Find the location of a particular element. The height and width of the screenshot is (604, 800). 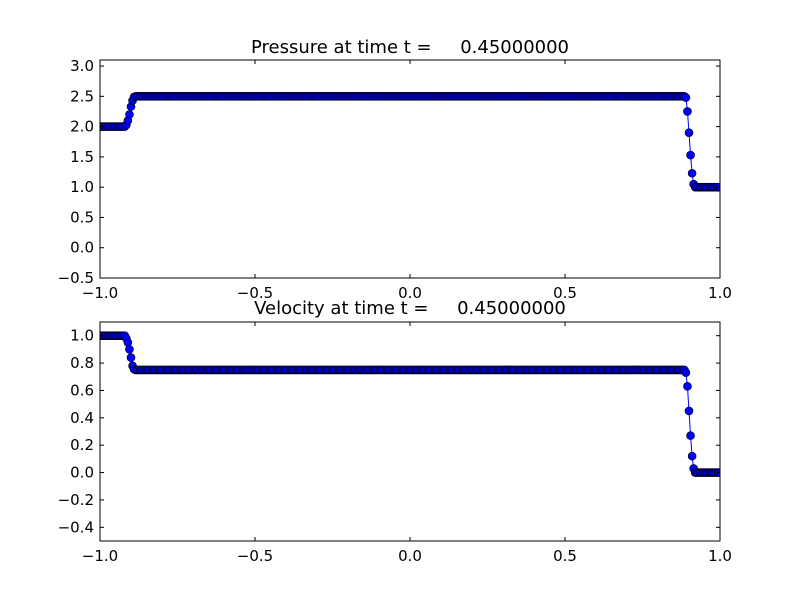

y-tick-label: −0.4 is located at coordinates (76, 527).